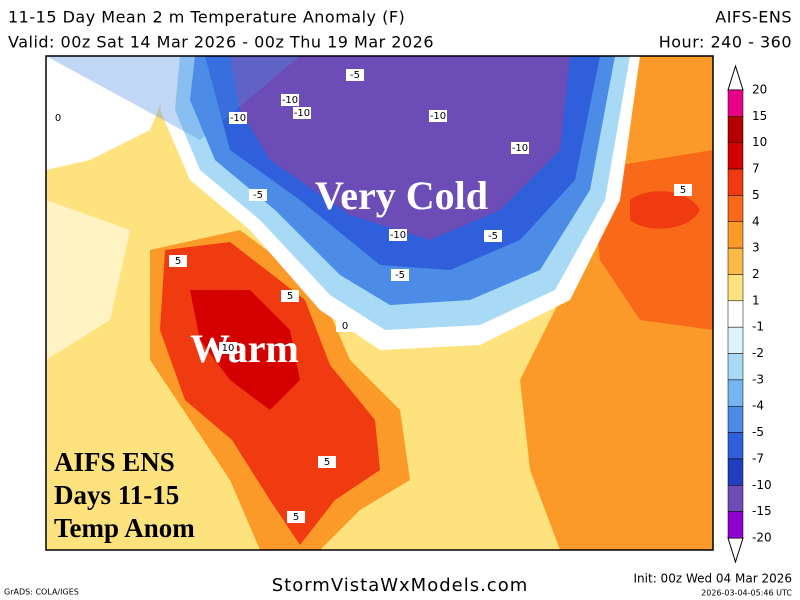 Image resolution: width=800 pixels, height=600 pixels. I want to click on model-name: AIFS-ENS, so click(753, 17).